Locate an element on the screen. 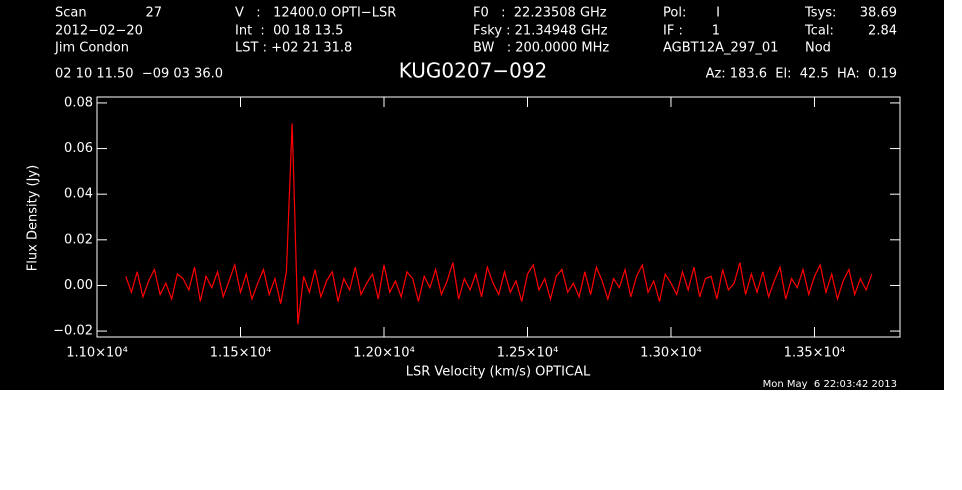  y-tick-label: 0.00 is located at coordinates (78, 285).